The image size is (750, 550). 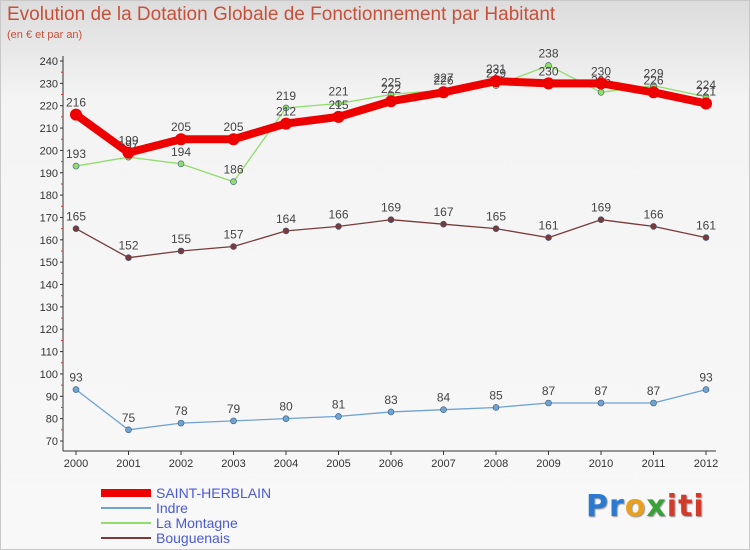 I want to click on data-label-bouguenais: 164, so click(x=286, y=219).